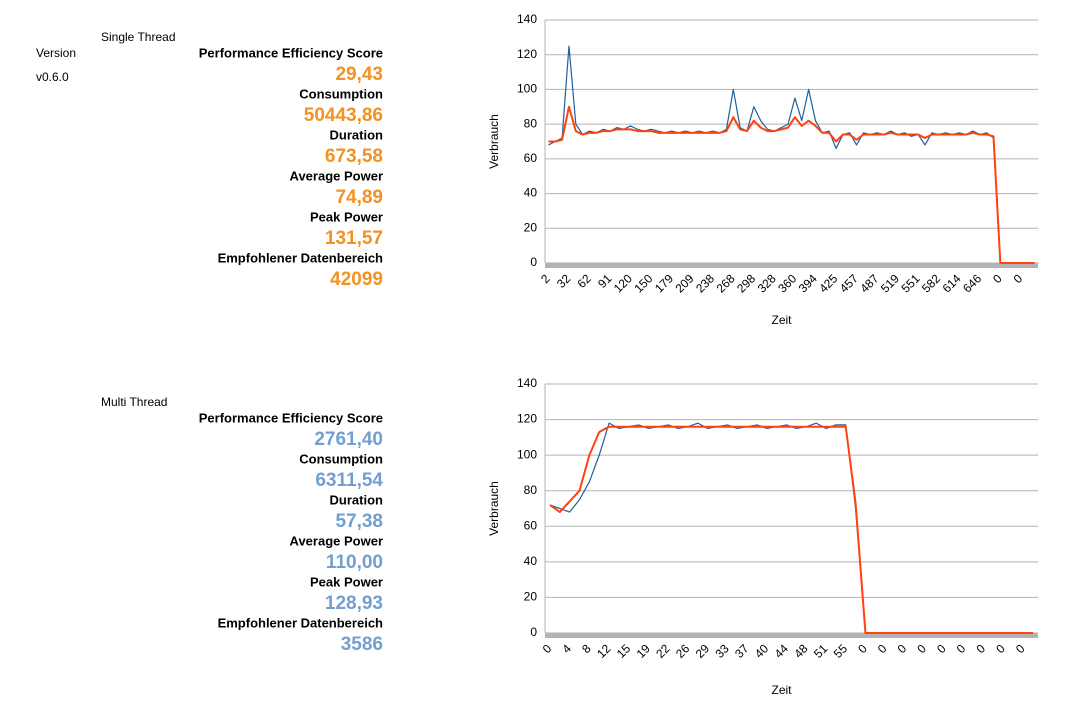  I want to click on metric-value: 6311,54, so click(349, 480).